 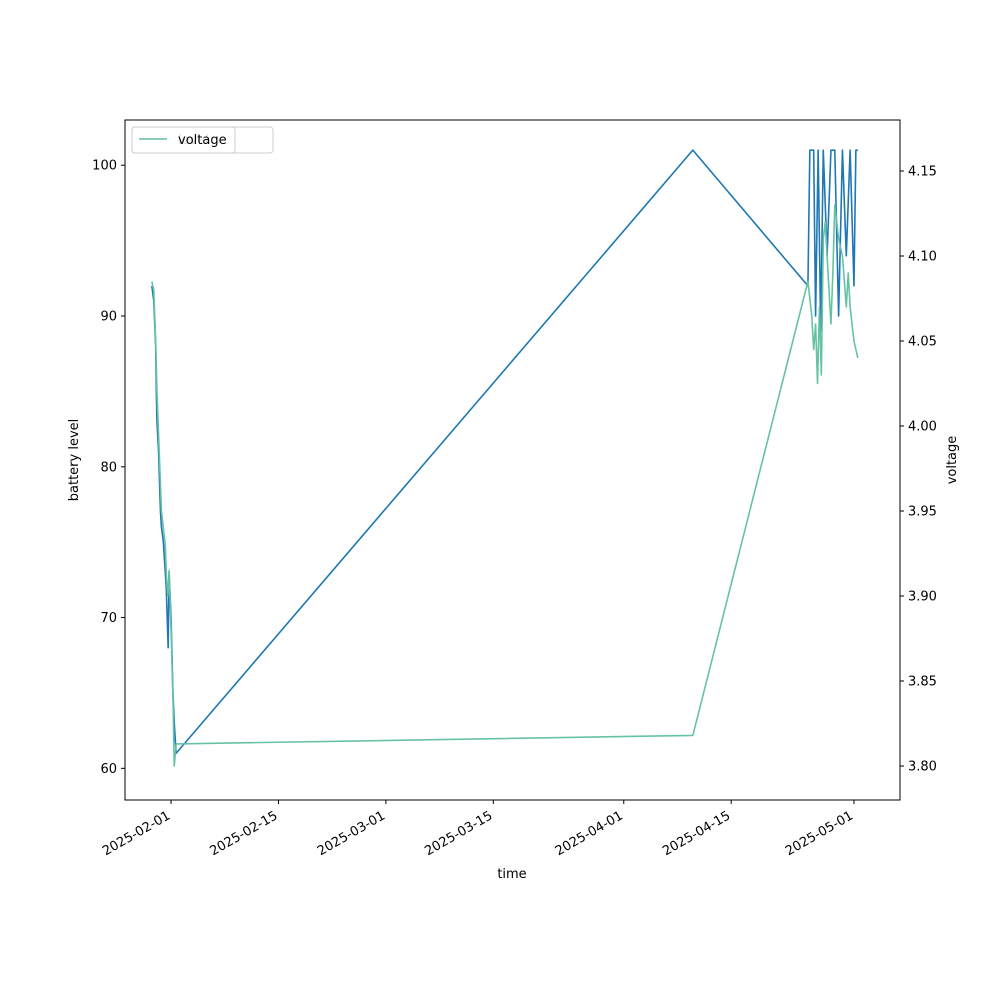 I want to click on y-right-tick-label: 4.10, so click(x=922, y=257).